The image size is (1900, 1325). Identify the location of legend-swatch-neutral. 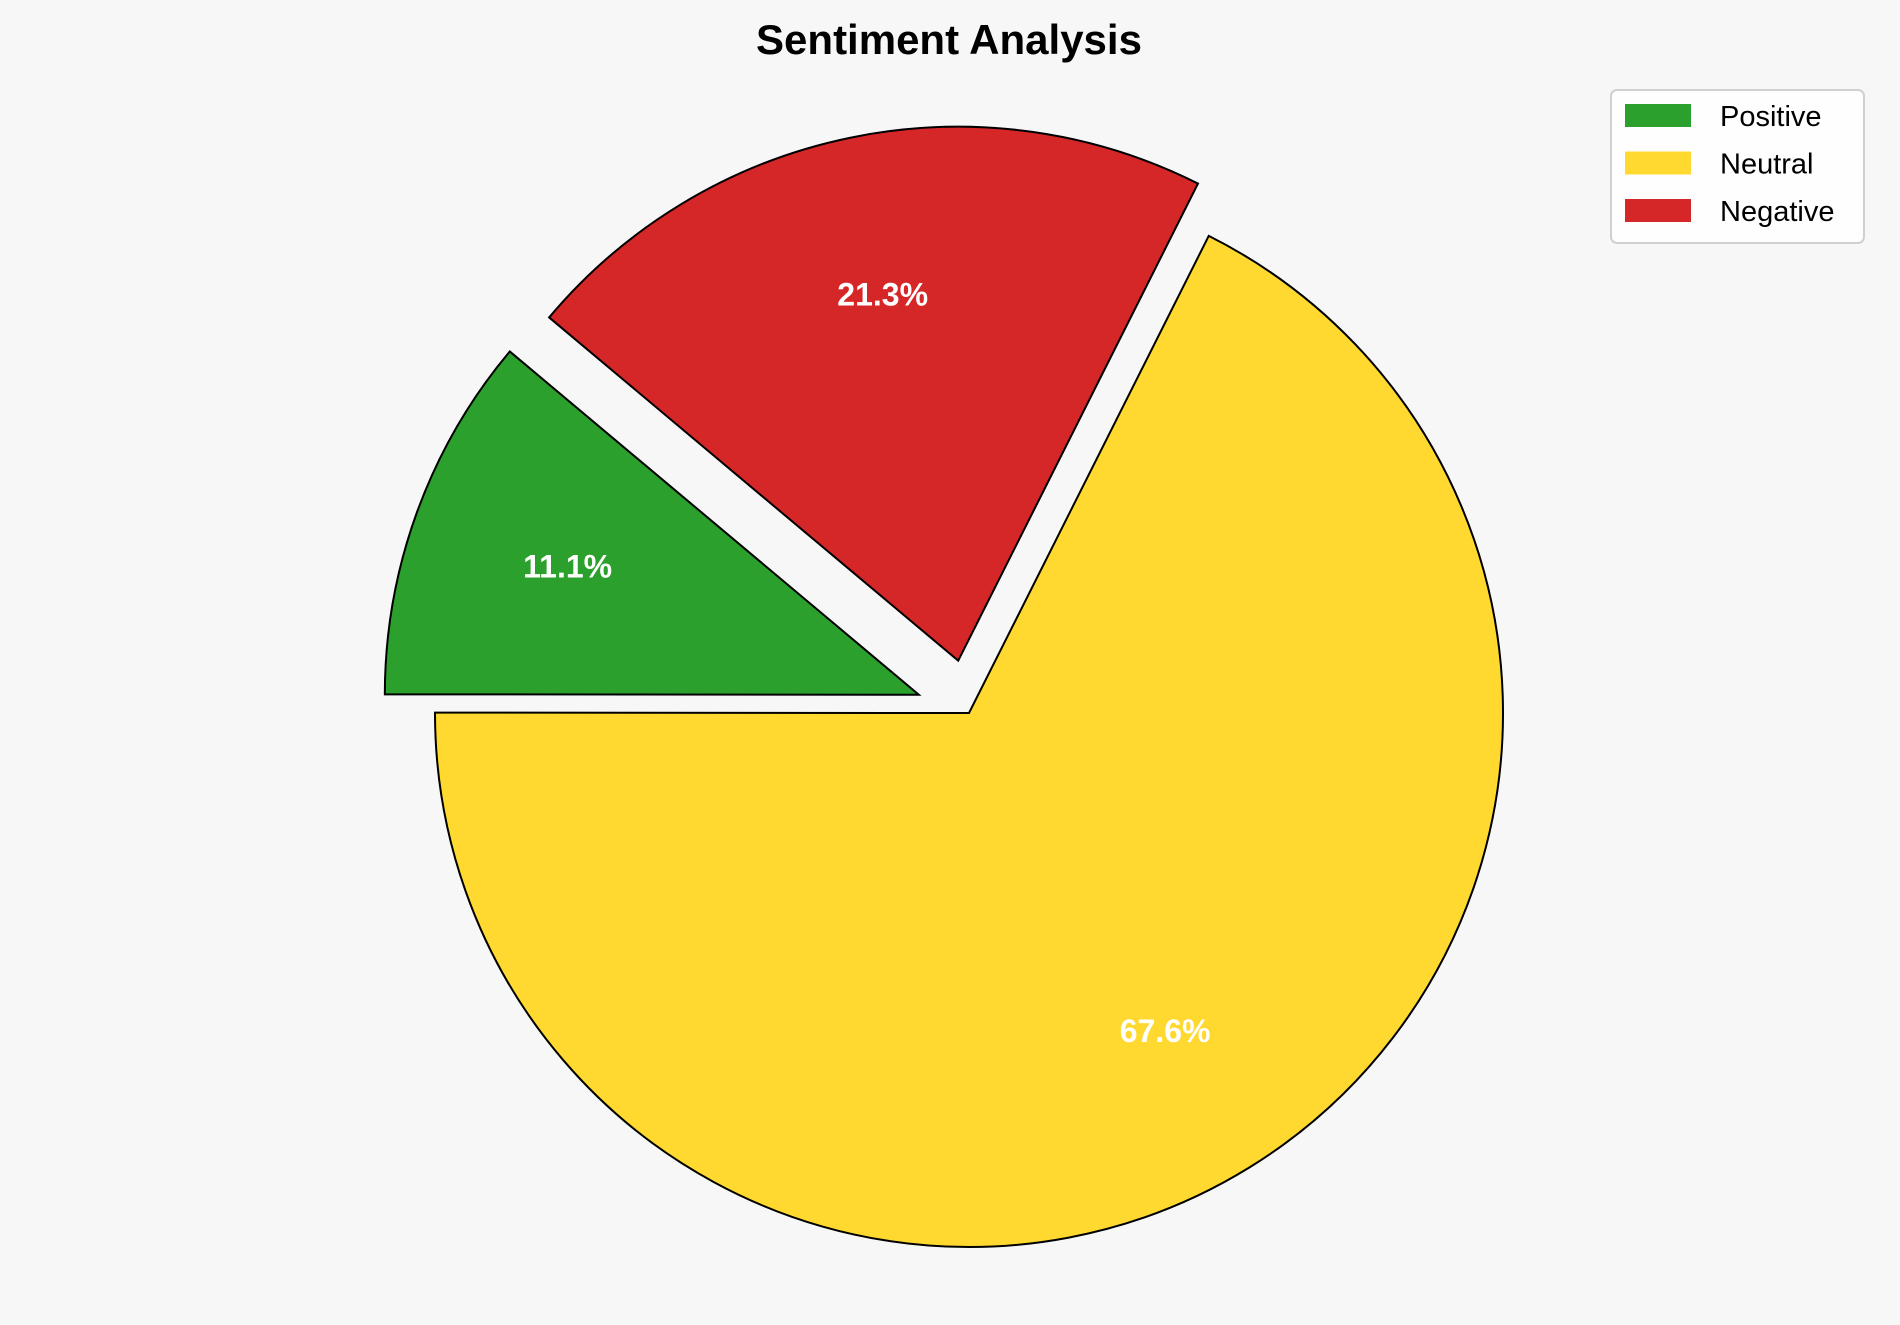
(1658, 163).